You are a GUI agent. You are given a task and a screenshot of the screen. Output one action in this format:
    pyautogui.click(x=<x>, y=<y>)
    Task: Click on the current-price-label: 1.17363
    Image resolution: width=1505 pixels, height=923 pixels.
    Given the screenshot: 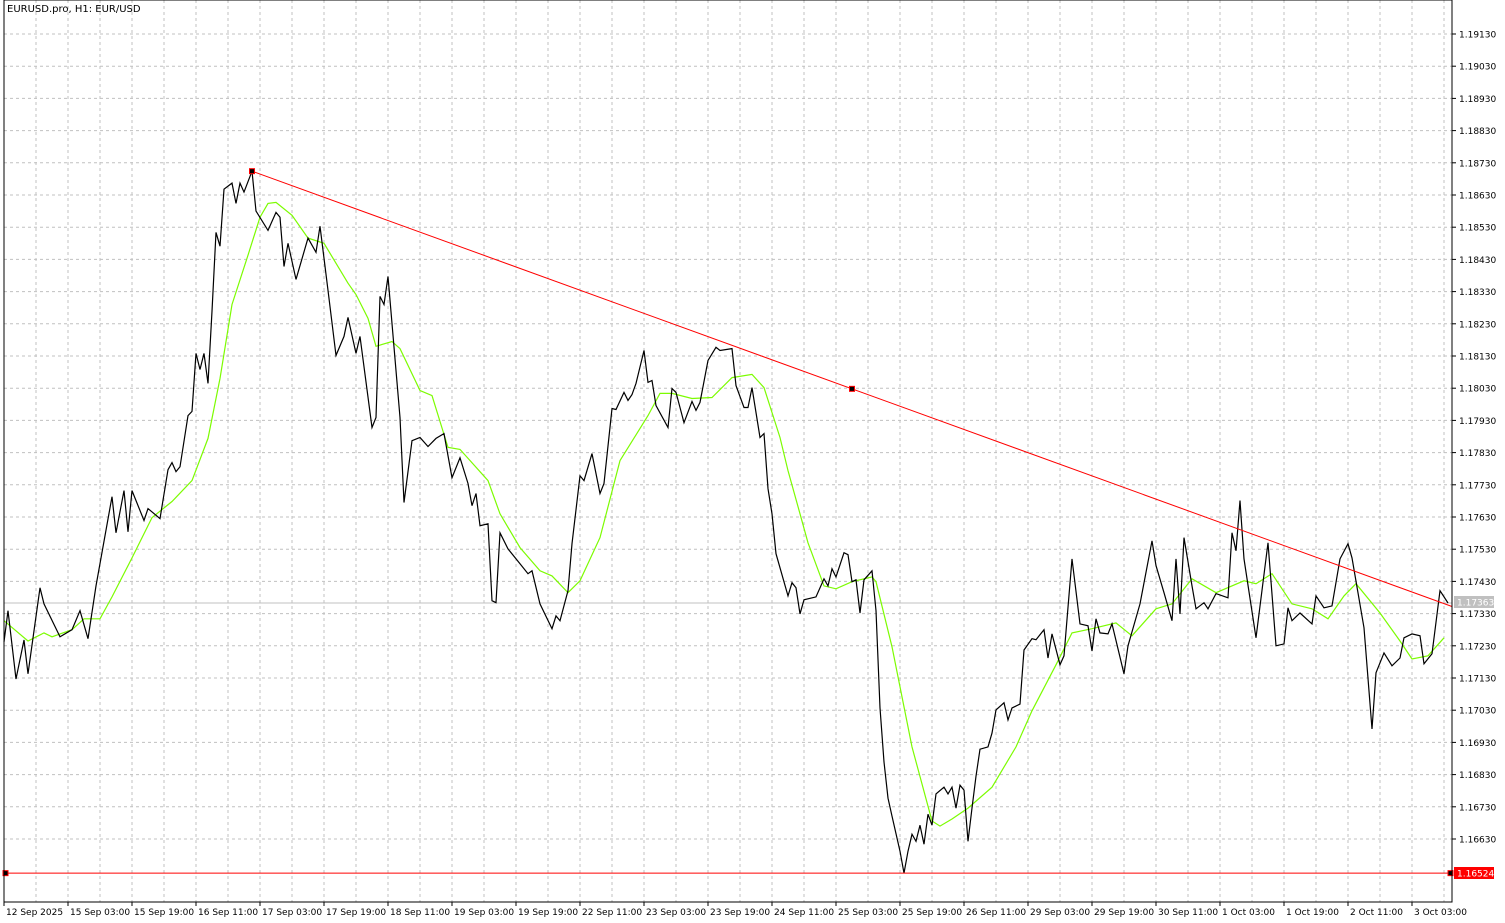 What is the action you would take?
    pyautogui.click(x=1474, y=602)
    